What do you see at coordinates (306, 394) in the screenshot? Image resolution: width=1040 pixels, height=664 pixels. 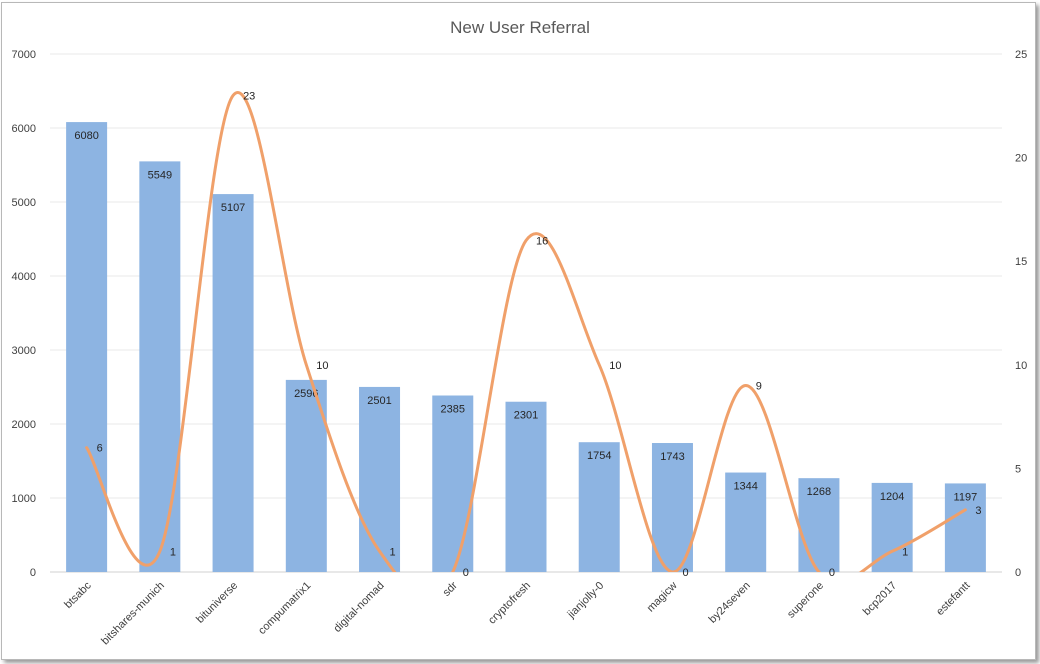 I see `bar-value-label: 2596` at bounding box center [306, 394].